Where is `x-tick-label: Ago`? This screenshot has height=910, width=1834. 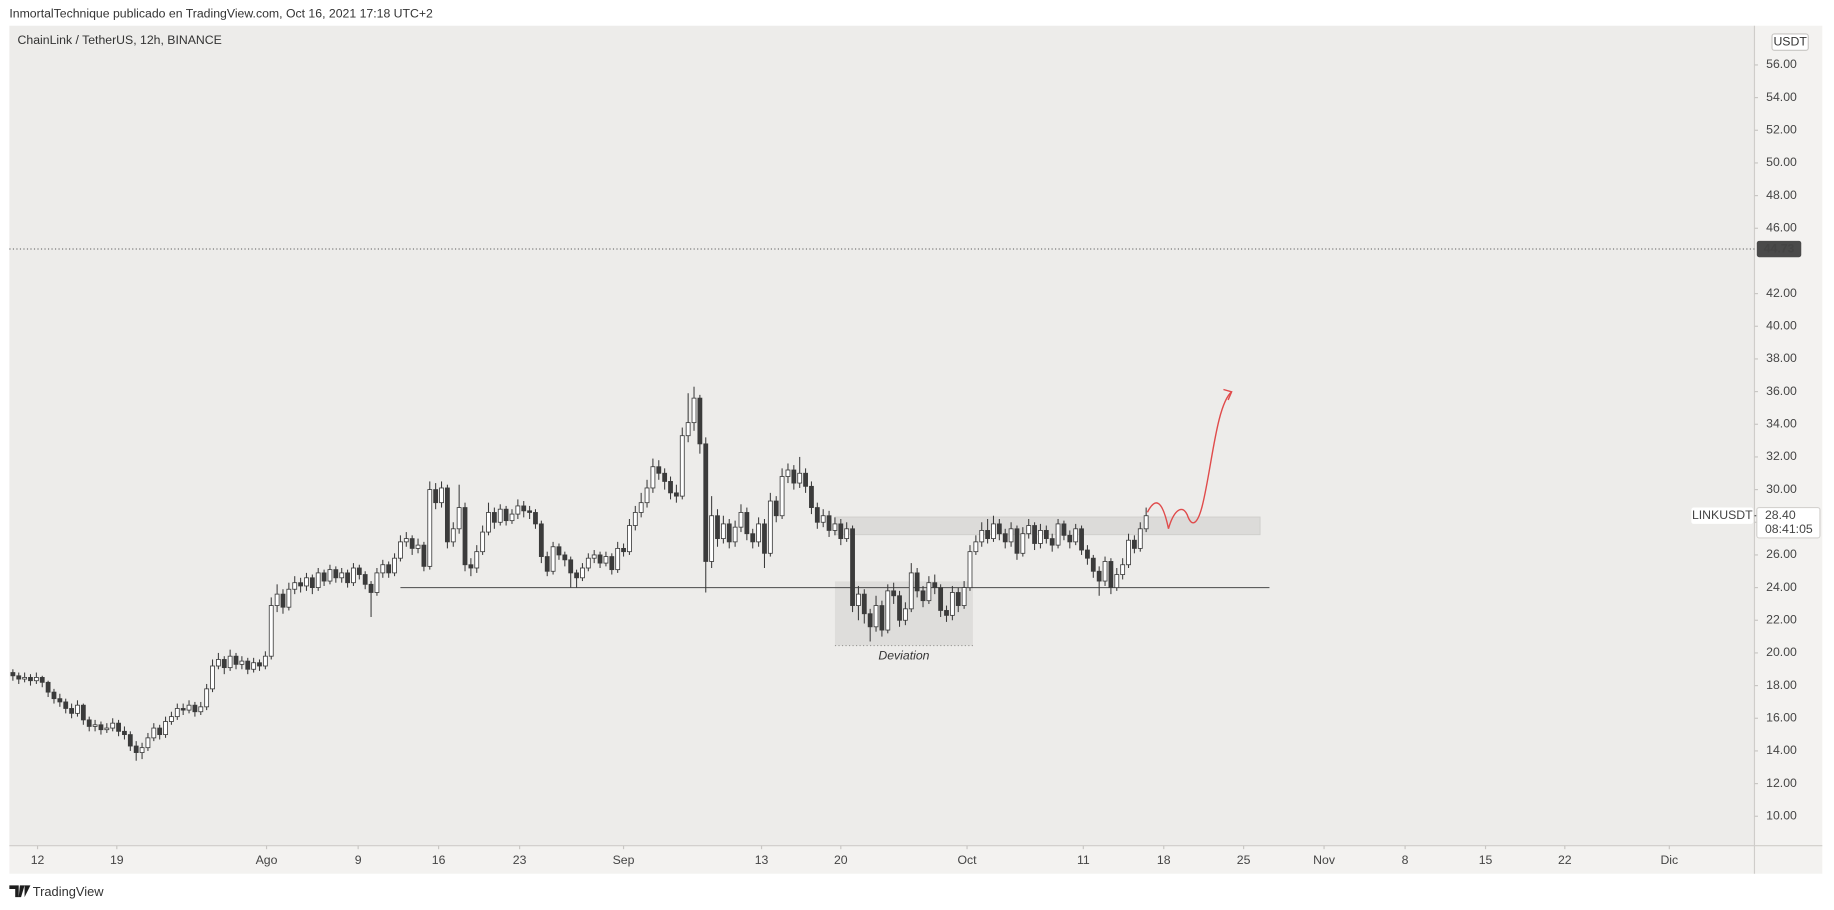 x-tick-label: Ago is located at coordinates (267, 860).